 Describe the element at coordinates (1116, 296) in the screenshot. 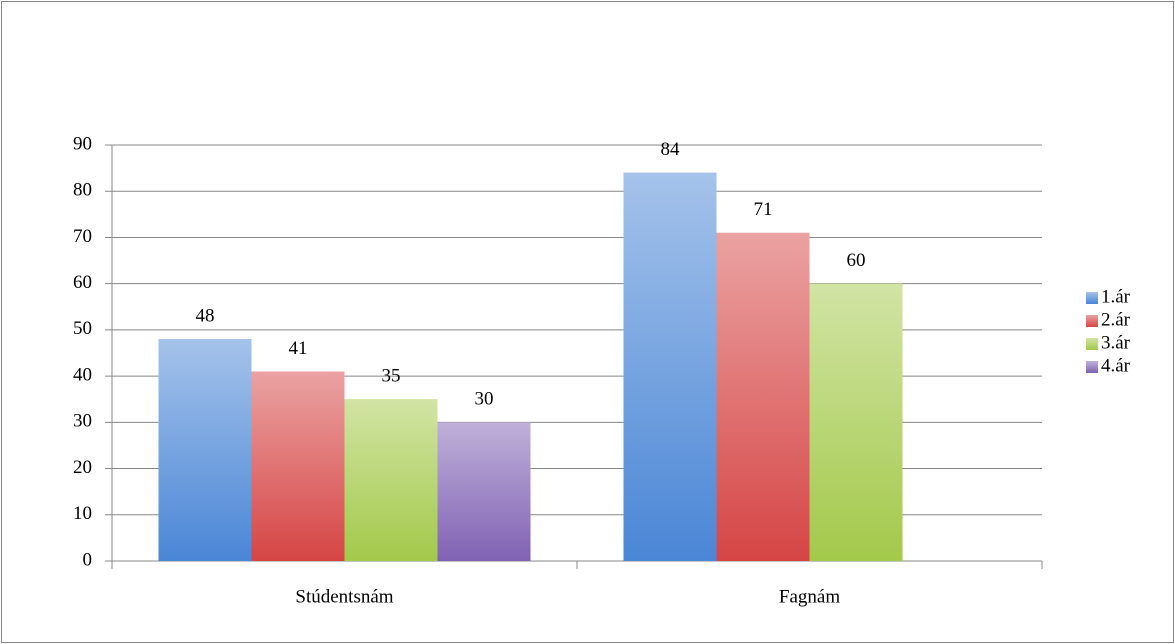

I see `legend-label: 1.ár` at that location.